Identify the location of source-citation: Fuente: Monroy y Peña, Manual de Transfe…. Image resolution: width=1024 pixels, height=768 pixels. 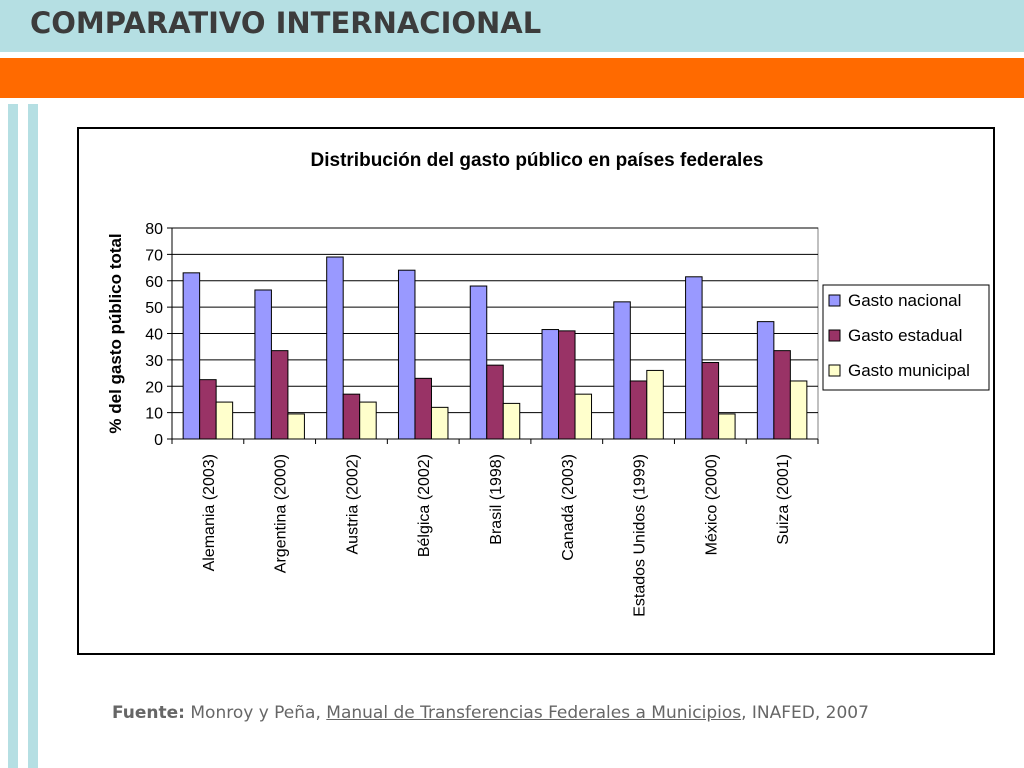
(490, 713).